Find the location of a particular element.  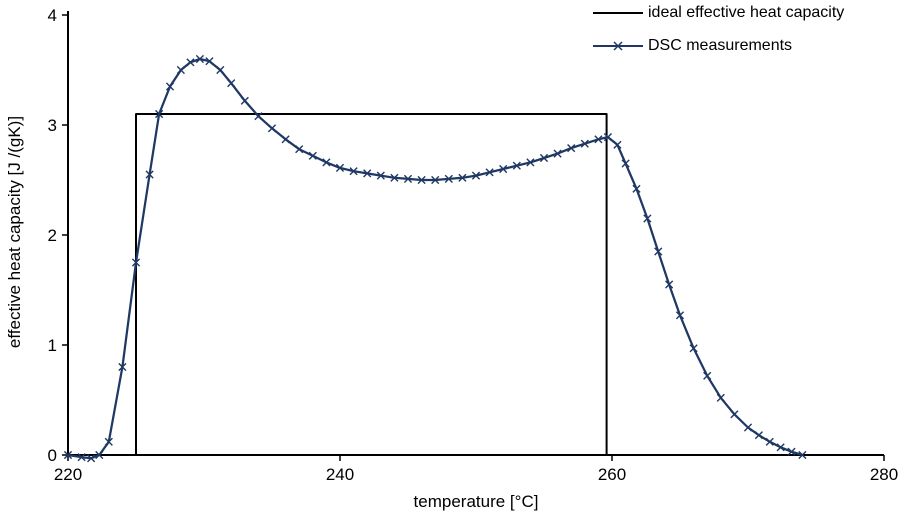

y-axis-label: effective heat capacity [J /(gK)] is located at coordinates (14, 232).